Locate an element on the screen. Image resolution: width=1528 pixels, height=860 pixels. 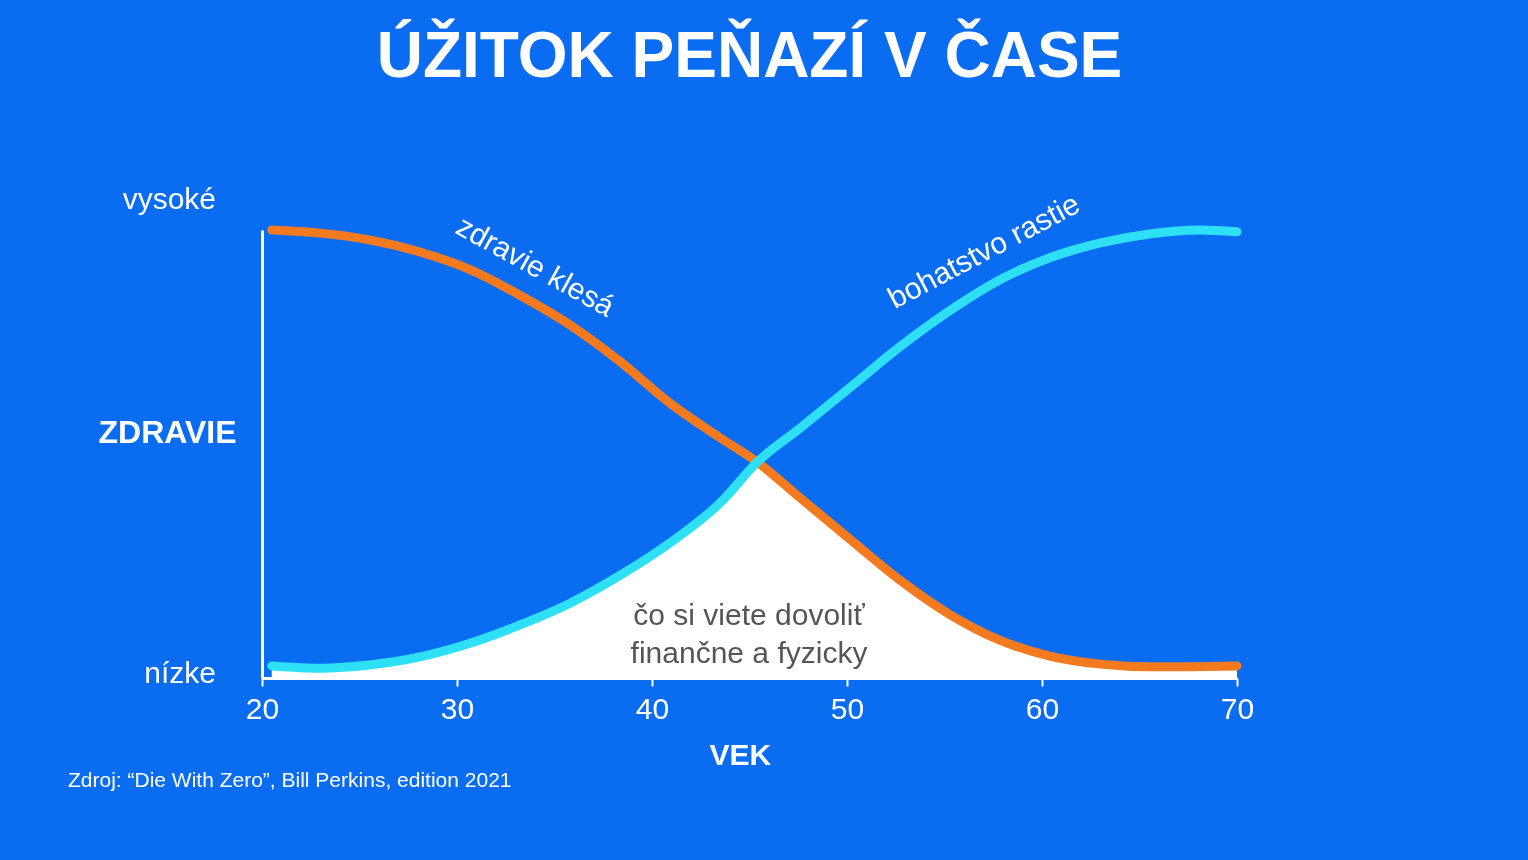
x-tick-label: 40 is located at coordinates (652, 708).